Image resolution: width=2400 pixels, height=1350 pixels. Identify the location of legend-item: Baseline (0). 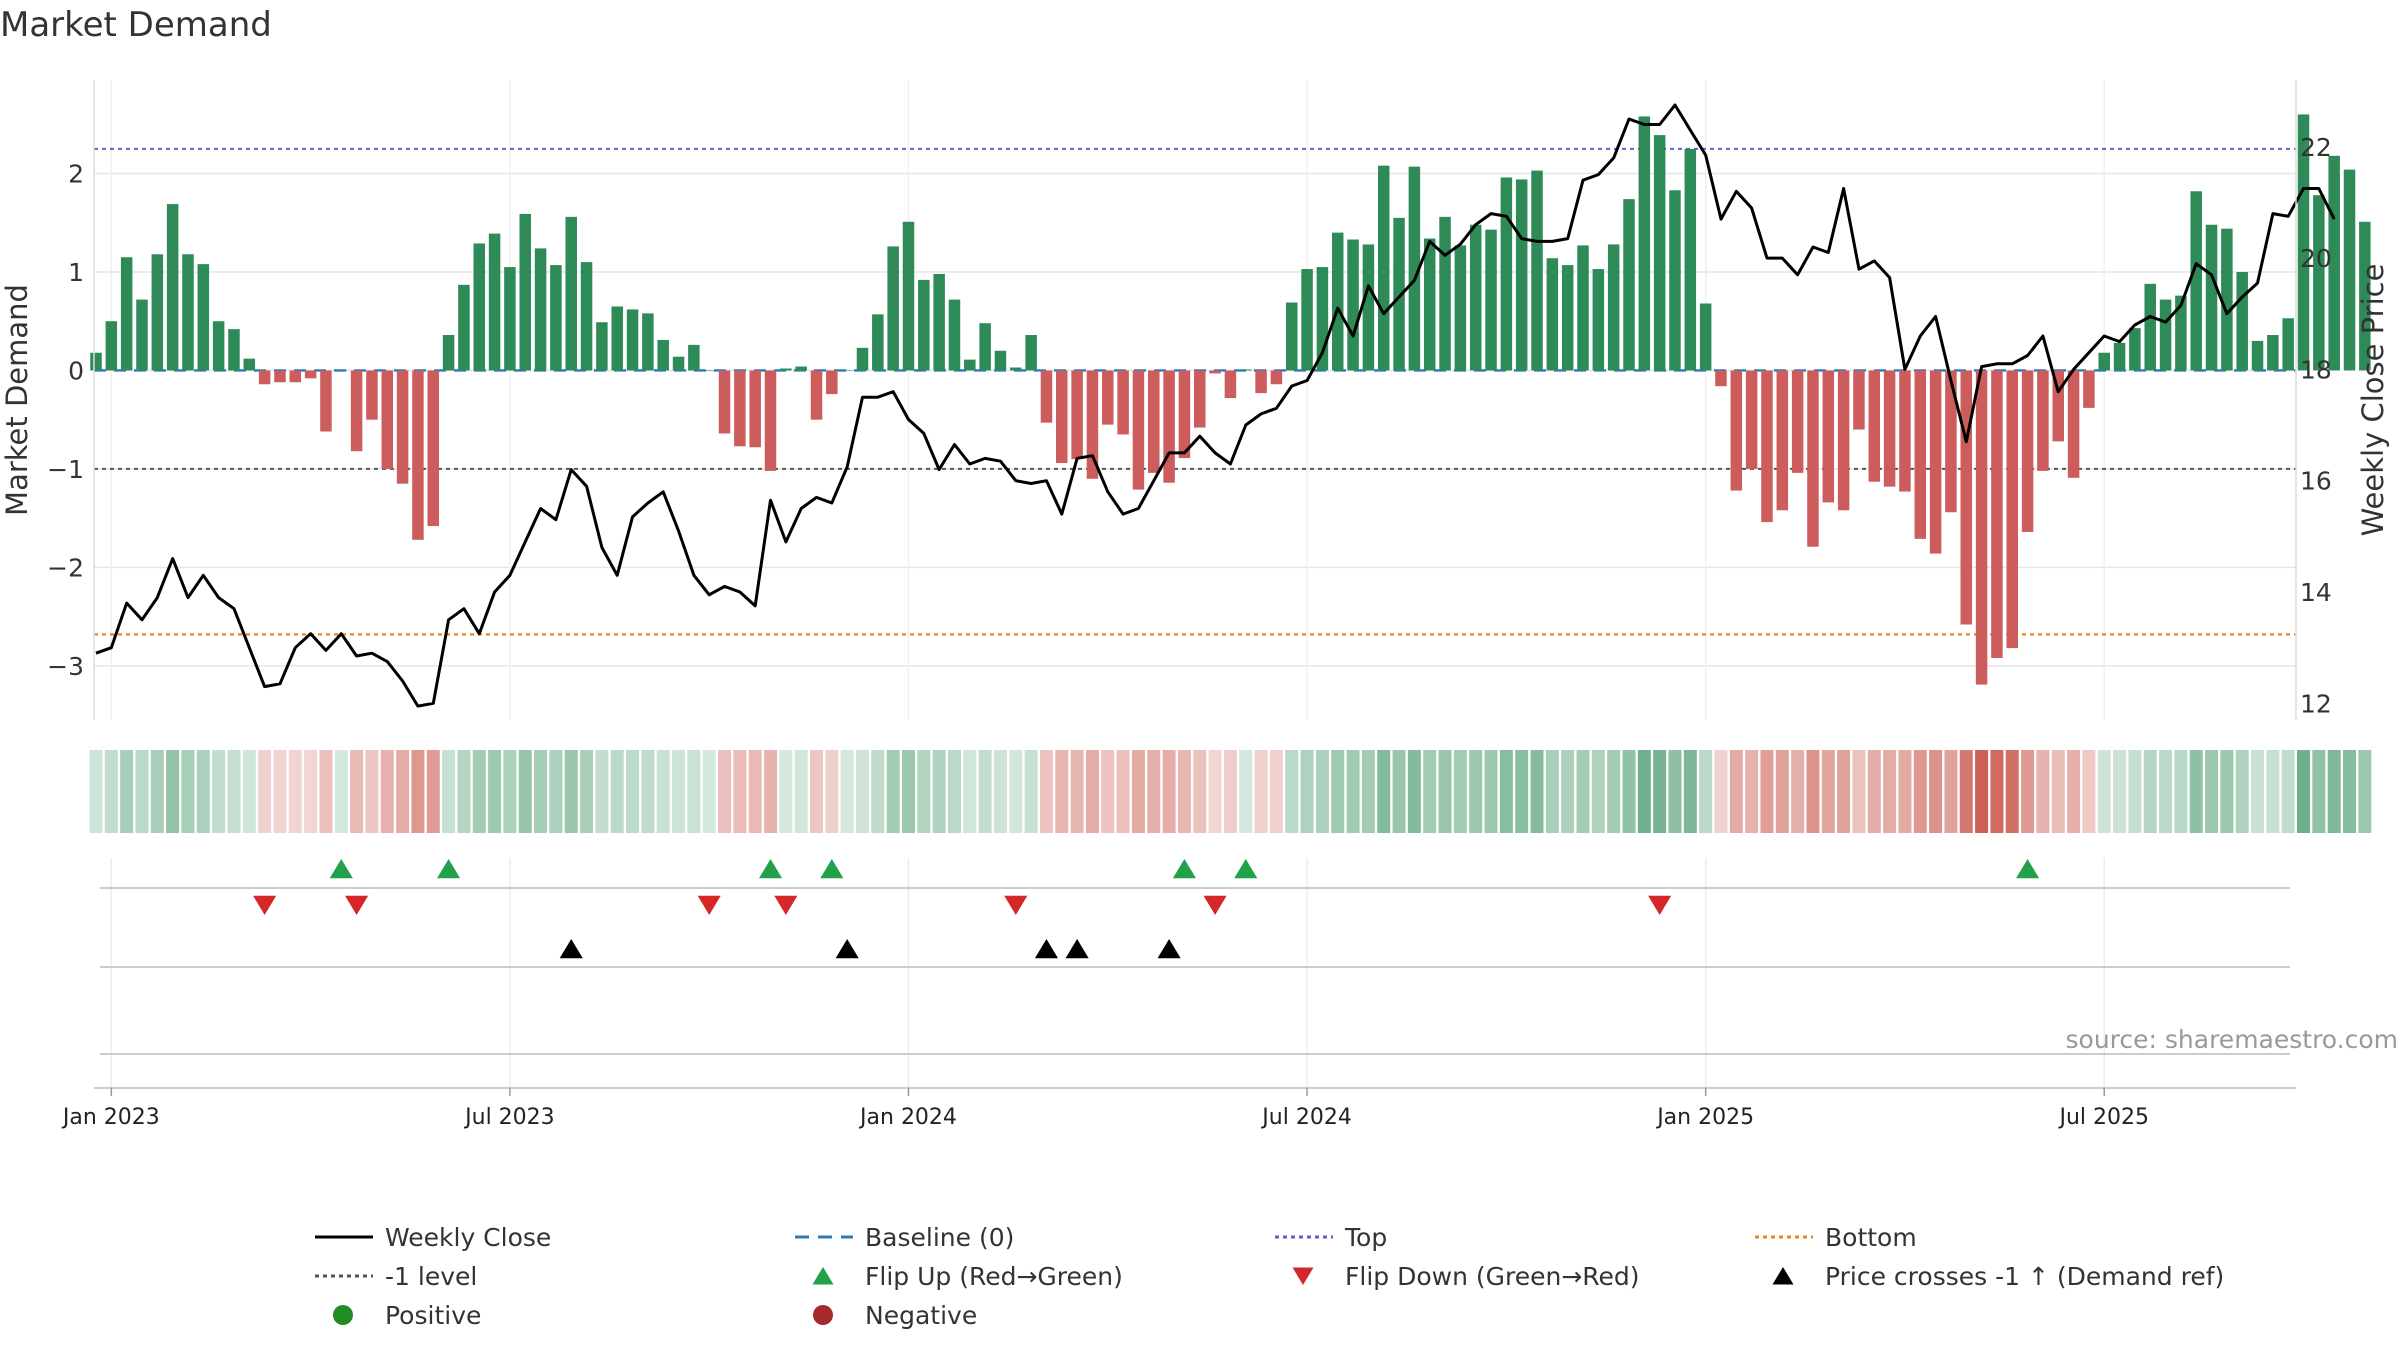
(904, 1237).